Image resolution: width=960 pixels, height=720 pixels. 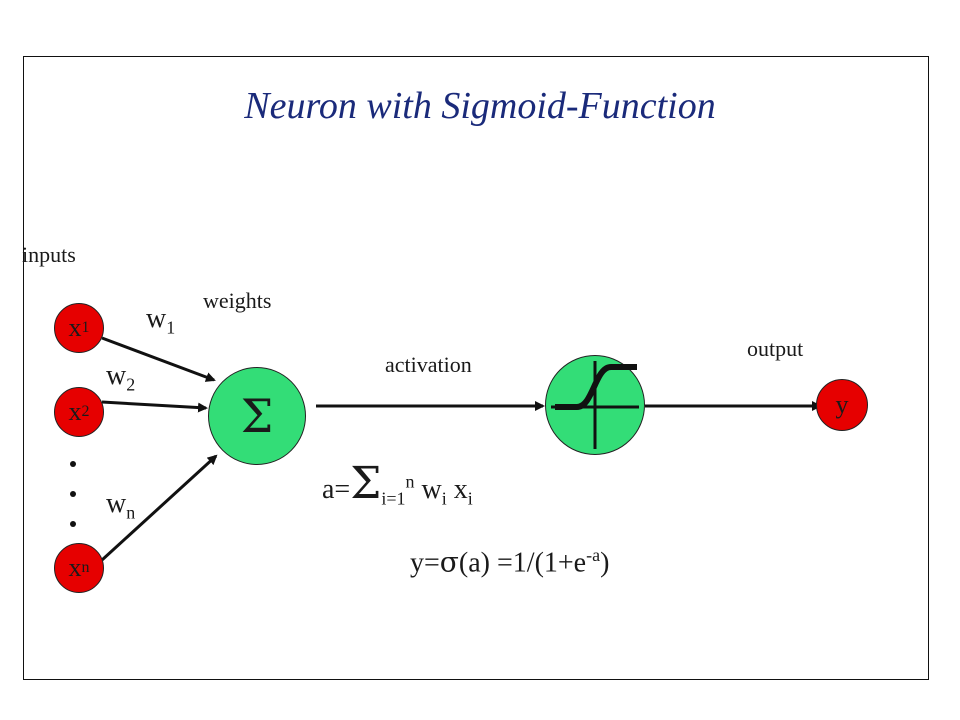 I want to click on weight-subscript: n, so click(x=131, y=512).